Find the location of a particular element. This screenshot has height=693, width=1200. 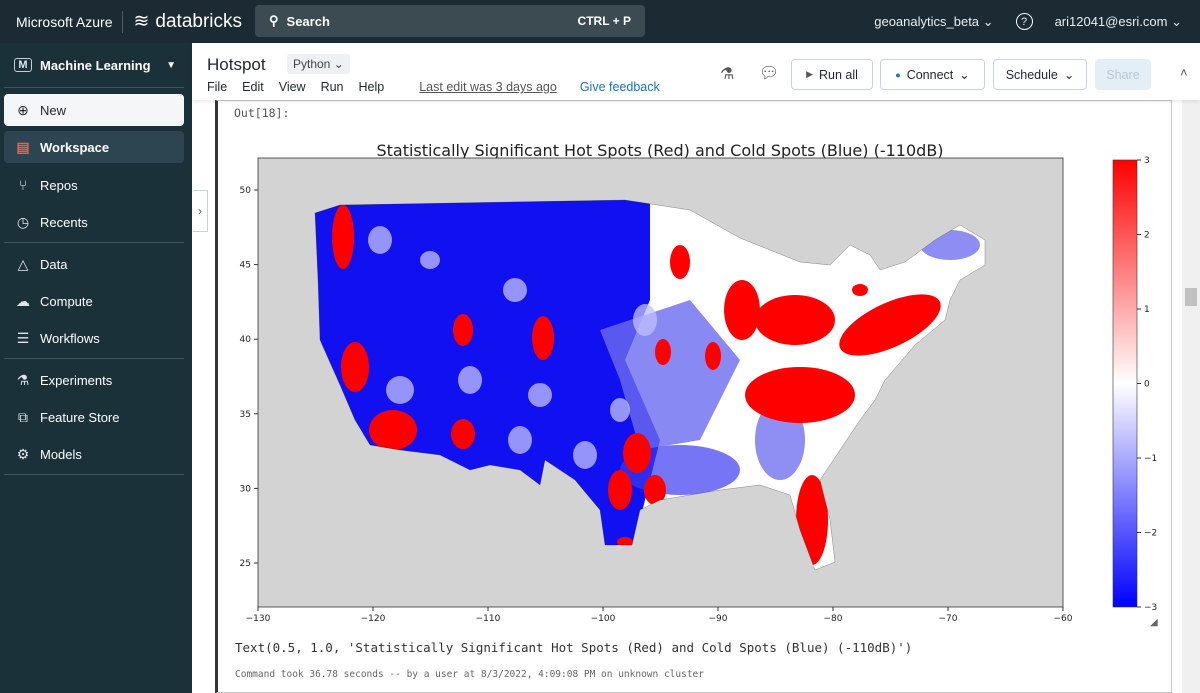

x-tick-label: −60 is located at coordinates (1063, 619).